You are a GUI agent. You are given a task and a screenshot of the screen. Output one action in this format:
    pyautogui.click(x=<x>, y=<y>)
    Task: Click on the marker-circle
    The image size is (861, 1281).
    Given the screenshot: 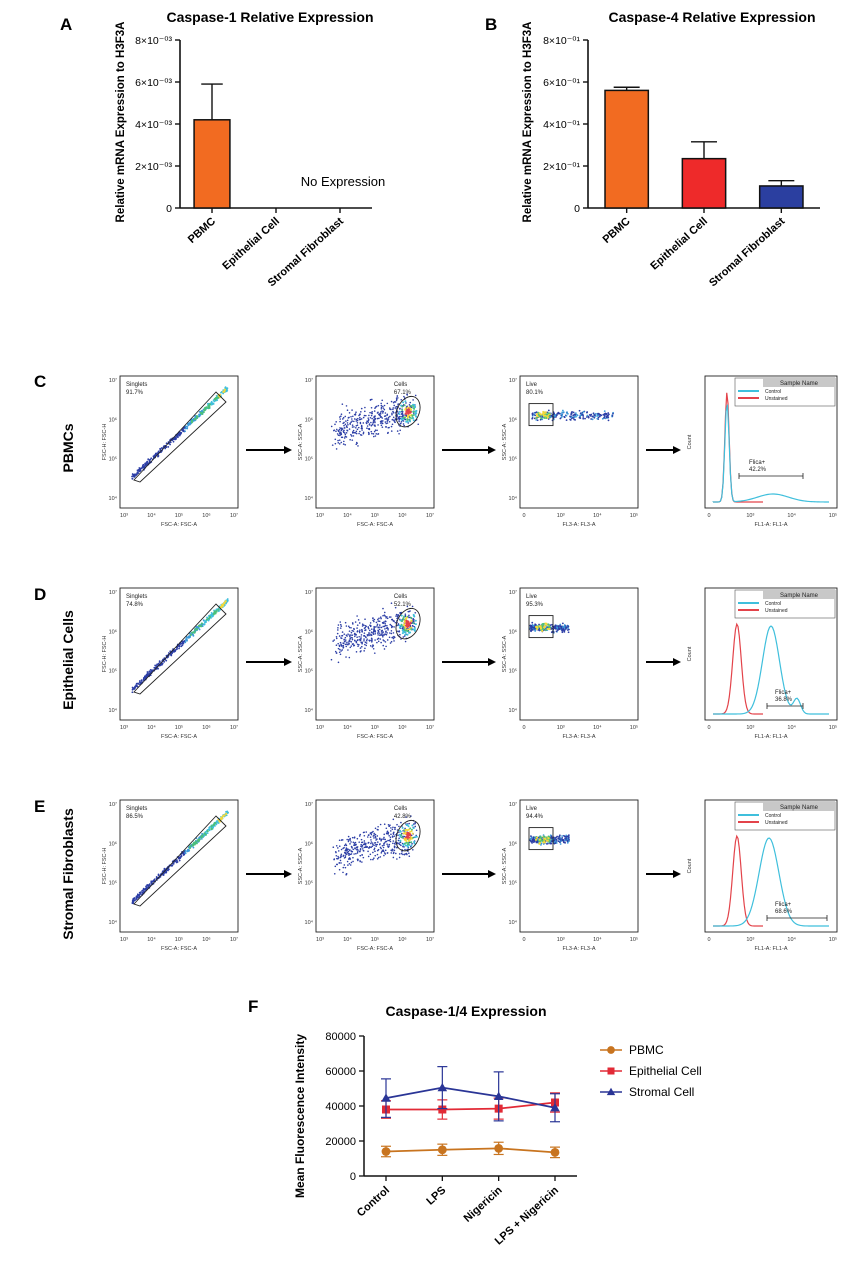 What is the action you would take?
    pyautogui.click(x=386, y=1151)
    